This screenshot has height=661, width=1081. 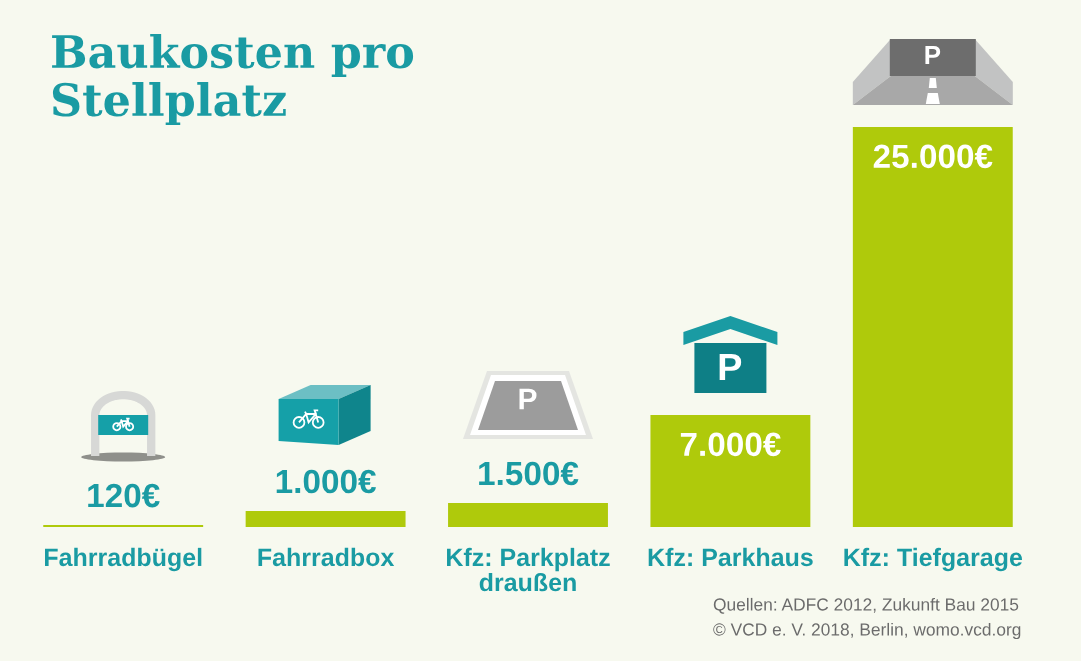 What do you see at coordinates (326, 557) in the screenshot?
I see `x-tick-label: Fahrradbox` at bounding box center [326, 557].